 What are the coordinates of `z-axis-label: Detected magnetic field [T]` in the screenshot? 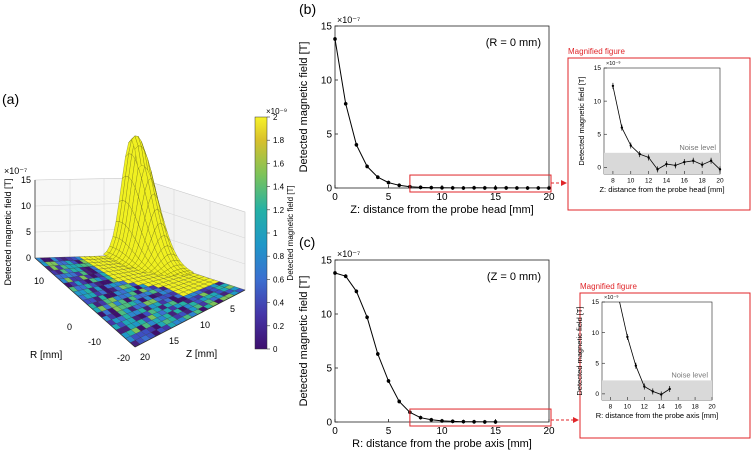 It's located at (8, 231).